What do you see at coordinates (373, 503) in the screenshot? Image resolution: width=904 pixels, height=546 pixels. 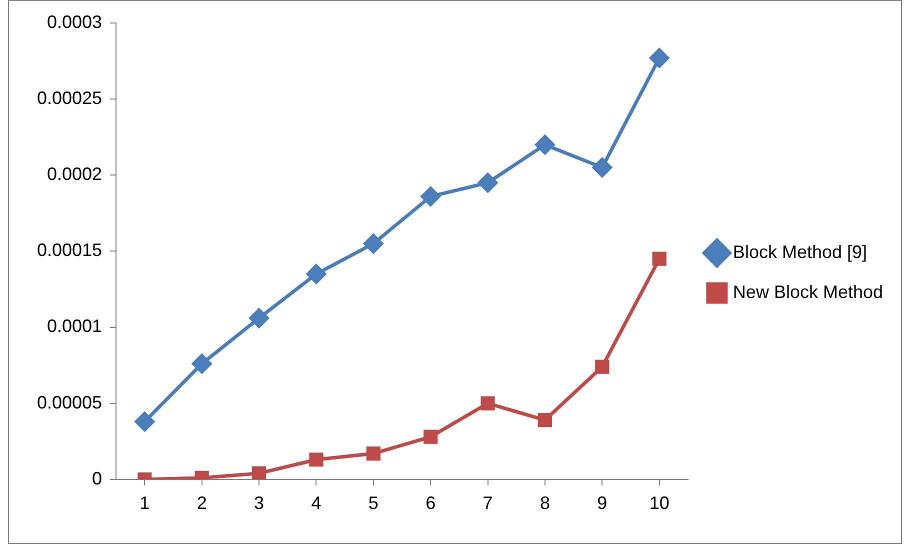 I see `x-tick-label: 5` at bounding box center [373, 503].